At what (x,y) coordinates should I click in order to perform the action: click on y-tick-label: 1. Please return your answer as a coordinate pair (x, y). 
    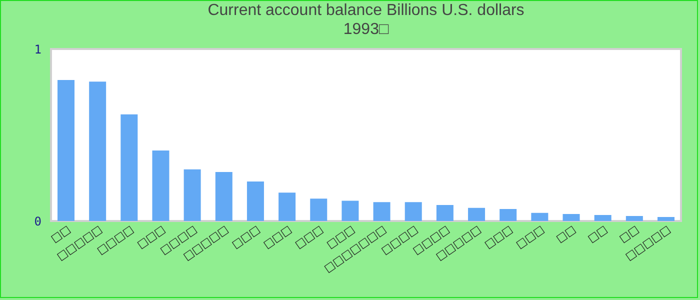
    Looking at the image, I should click on (38, 49).